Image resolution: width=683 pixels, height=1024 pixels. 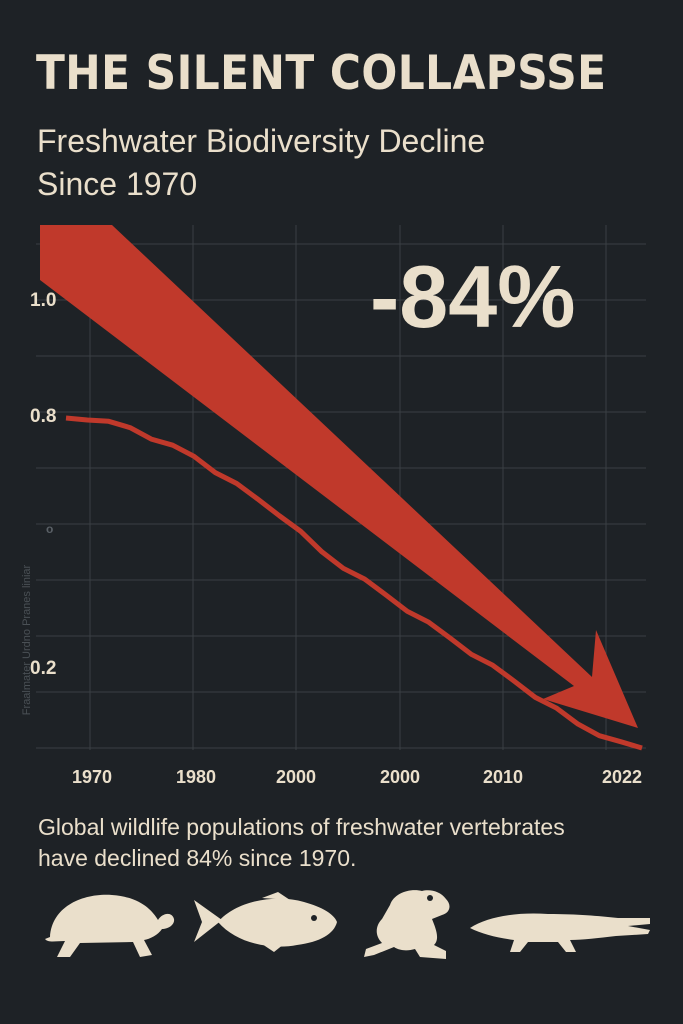 What do you see at coordinates (341, 930) in the screenshot?
I see `animal-icons` at bounding box center [341, 930].